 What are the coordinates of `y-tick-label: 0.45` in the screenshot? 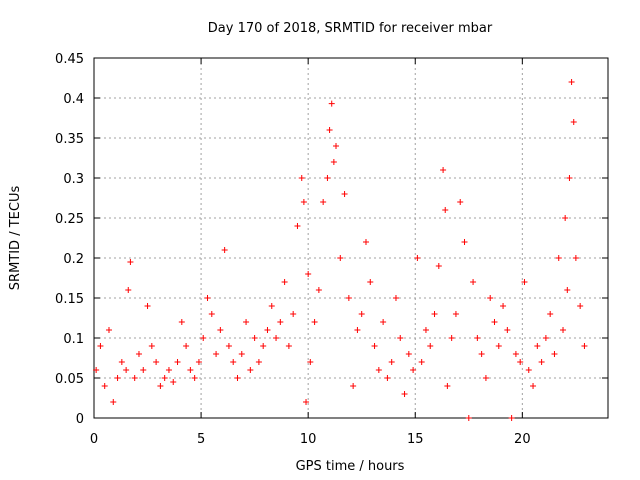 It's located at (69, 59).